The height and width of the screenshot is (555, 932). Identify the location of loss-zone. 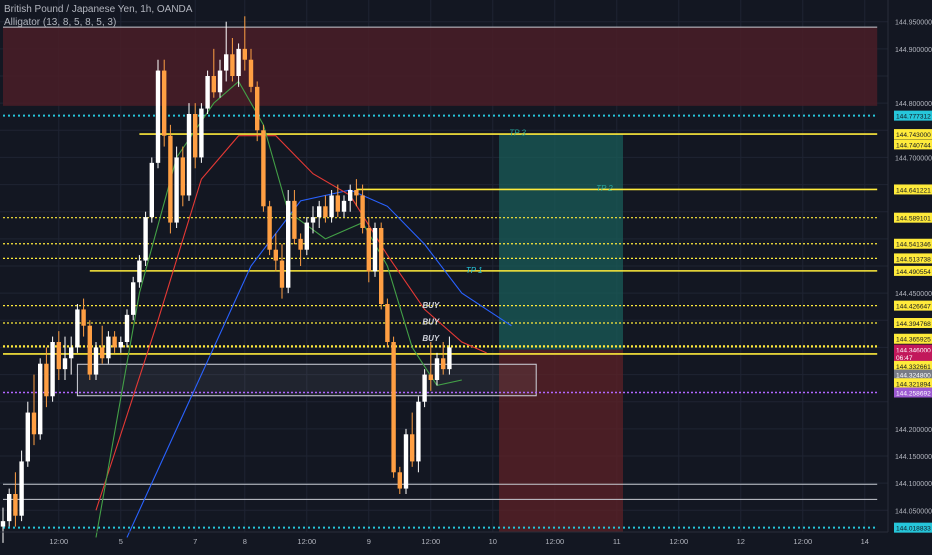
(561, 440).